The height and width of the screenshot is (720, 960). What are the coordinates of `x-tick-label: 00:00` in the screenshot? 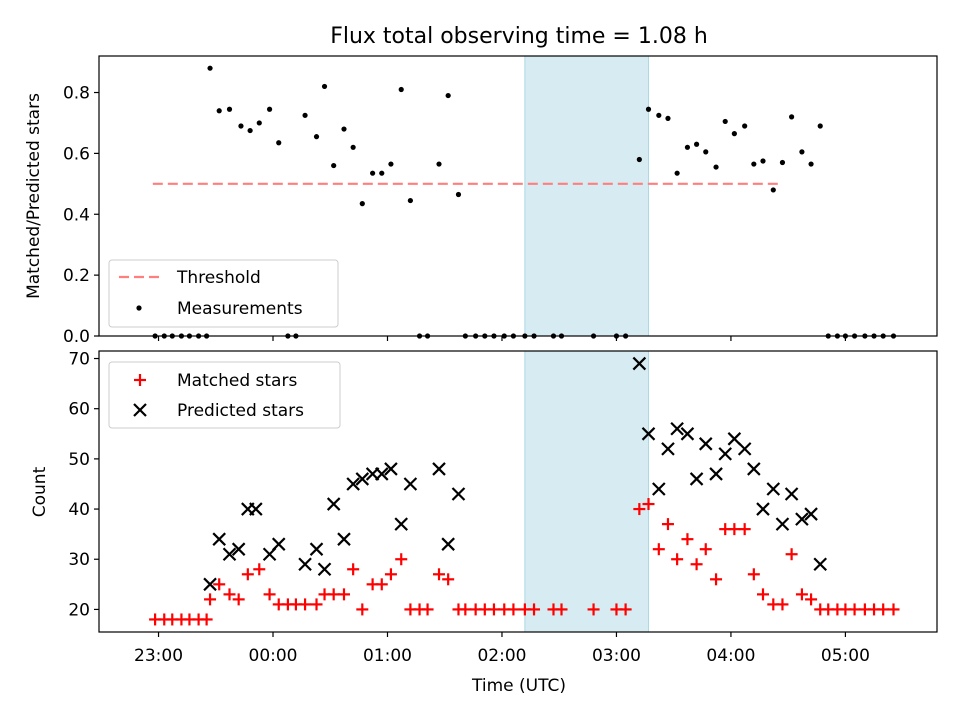 It's located at (273, 656).